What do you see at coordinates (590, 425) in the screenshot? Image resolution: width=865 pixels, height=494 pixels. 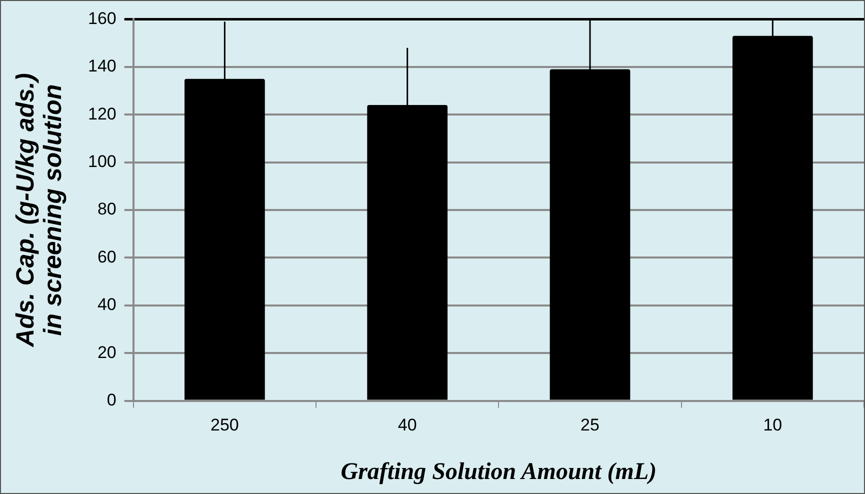 I see `x-tick-label: 25` at bounding box center [590, 425].